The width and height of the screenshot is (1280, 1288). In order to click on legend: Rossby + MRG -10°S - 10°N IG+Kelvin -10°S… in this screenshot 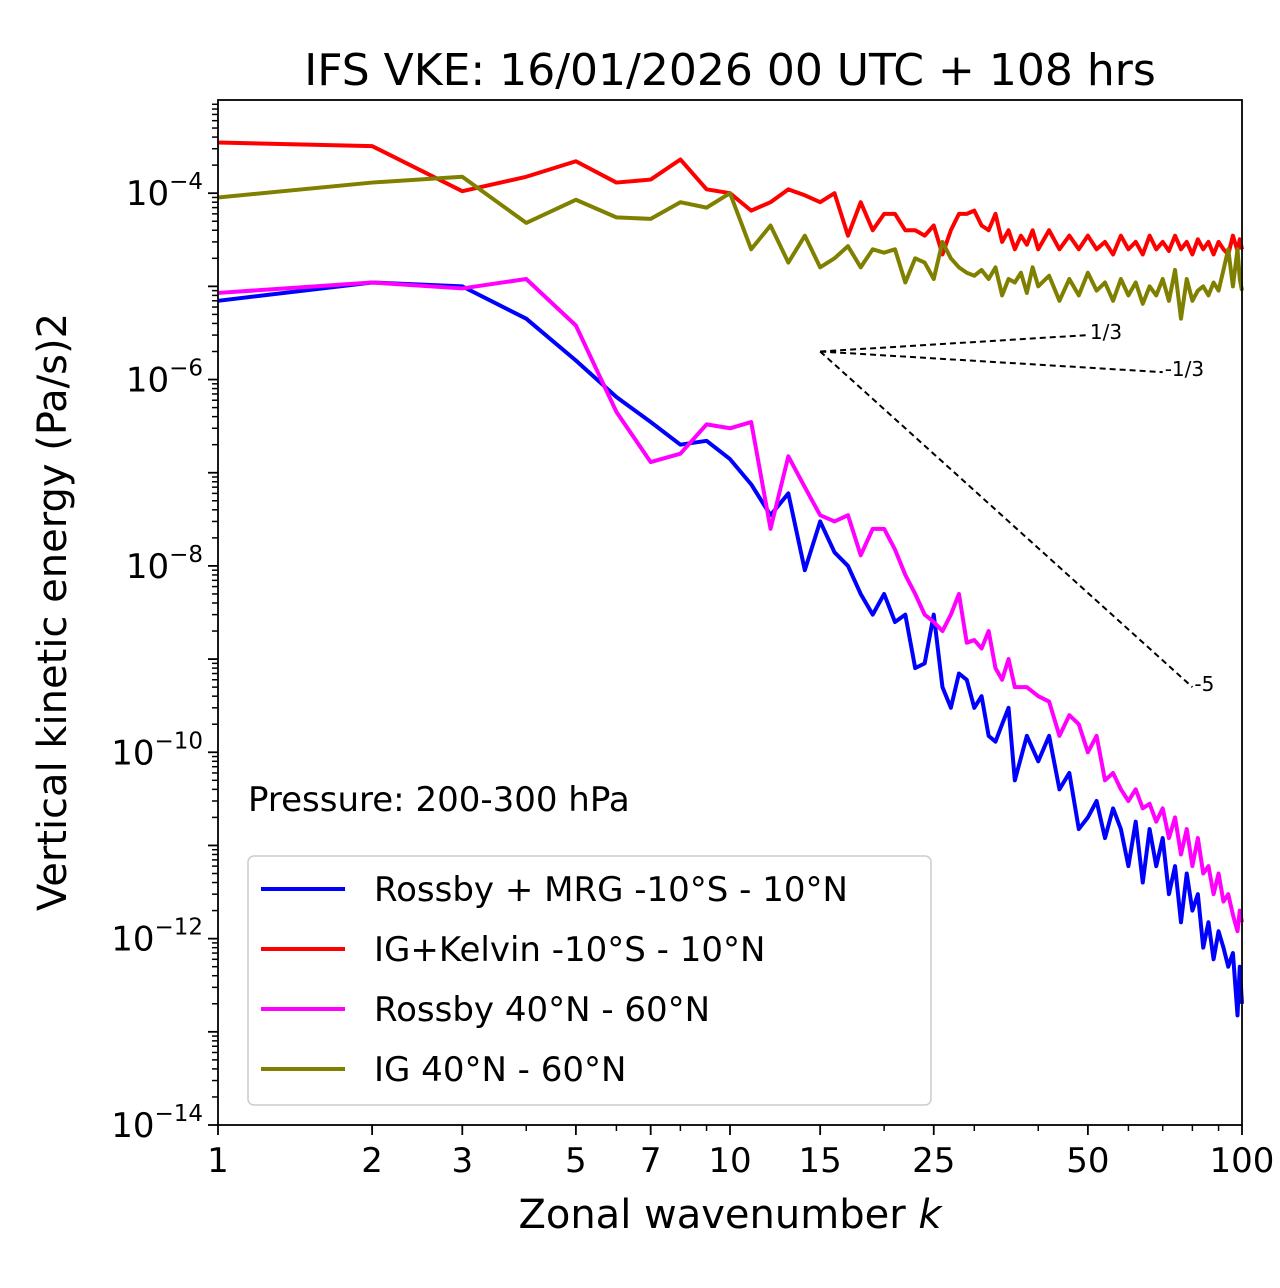, I will do `click(589, 980)`.